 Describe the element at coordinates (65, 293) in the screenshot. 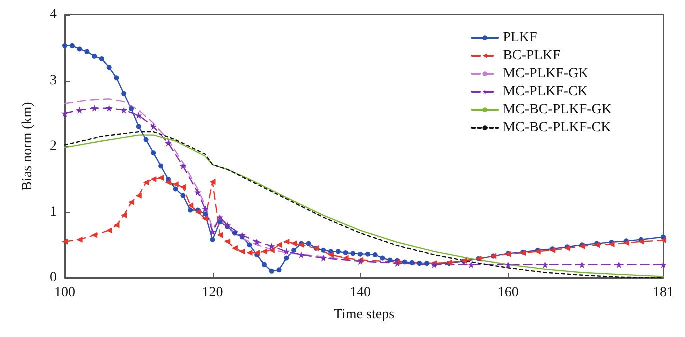

I see `x-tick-label: 100` at that location.